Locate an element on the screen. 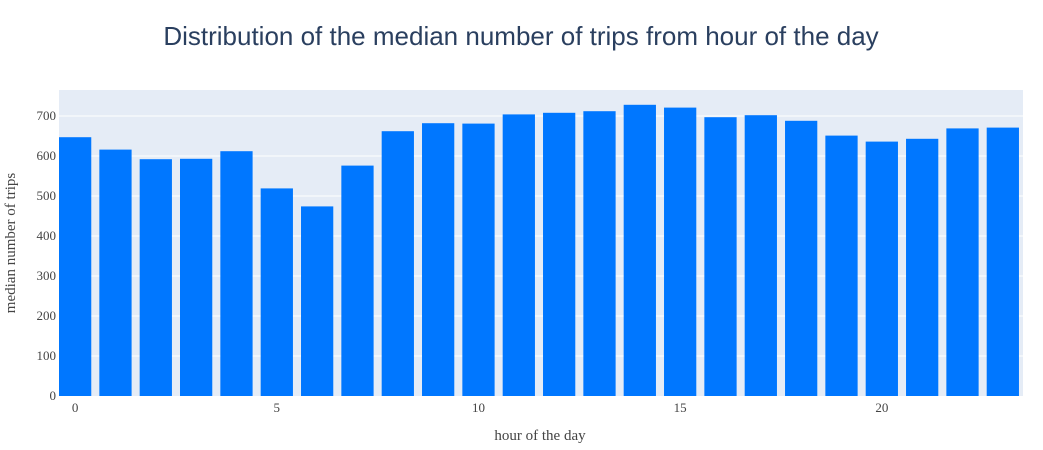  x-tick-label: 15 is located at coordinates (680, 407).